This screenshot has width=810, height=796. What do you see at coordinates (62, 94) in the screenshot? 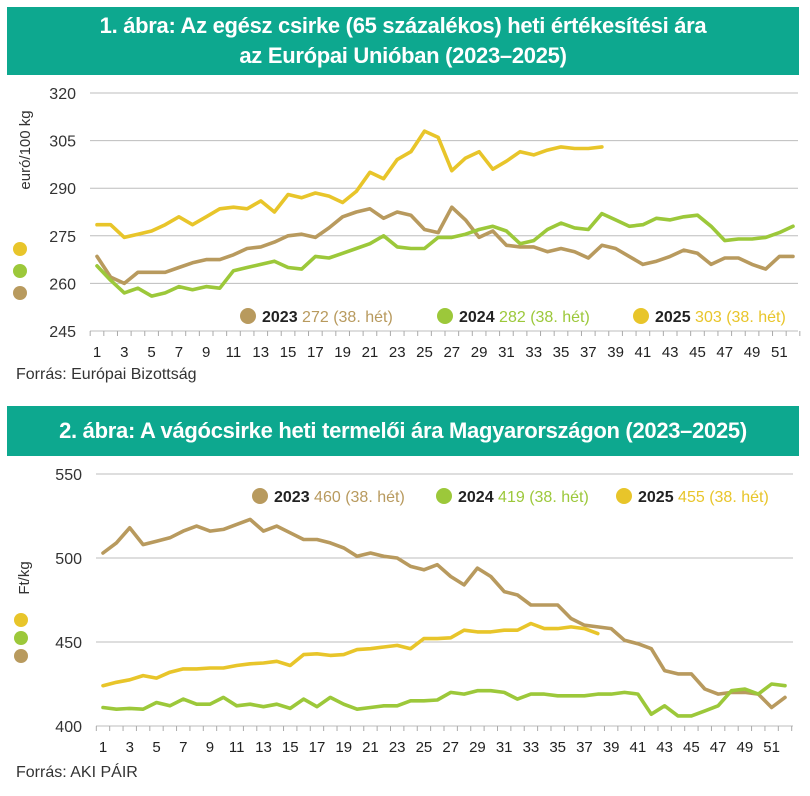
I see `y-tick-label: 320` at bounding box center [62, 94].